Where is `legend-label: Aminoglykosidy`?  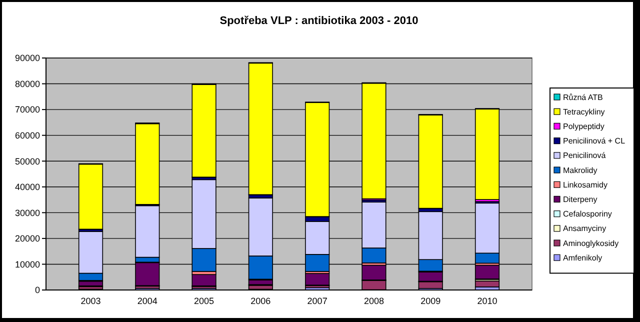 legend-label: Aminoglykosidy is located at coordinates (591, 243).